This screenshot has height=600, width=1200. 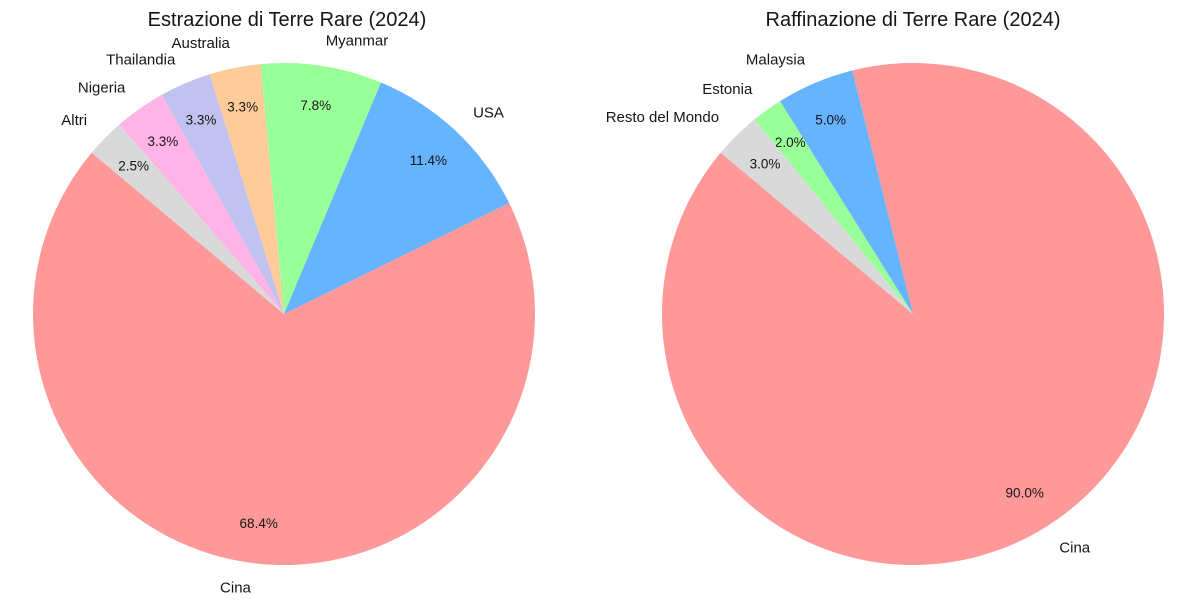 I want to click on pct-label-myanmar: 7.8%, so click(x=315, y=105).